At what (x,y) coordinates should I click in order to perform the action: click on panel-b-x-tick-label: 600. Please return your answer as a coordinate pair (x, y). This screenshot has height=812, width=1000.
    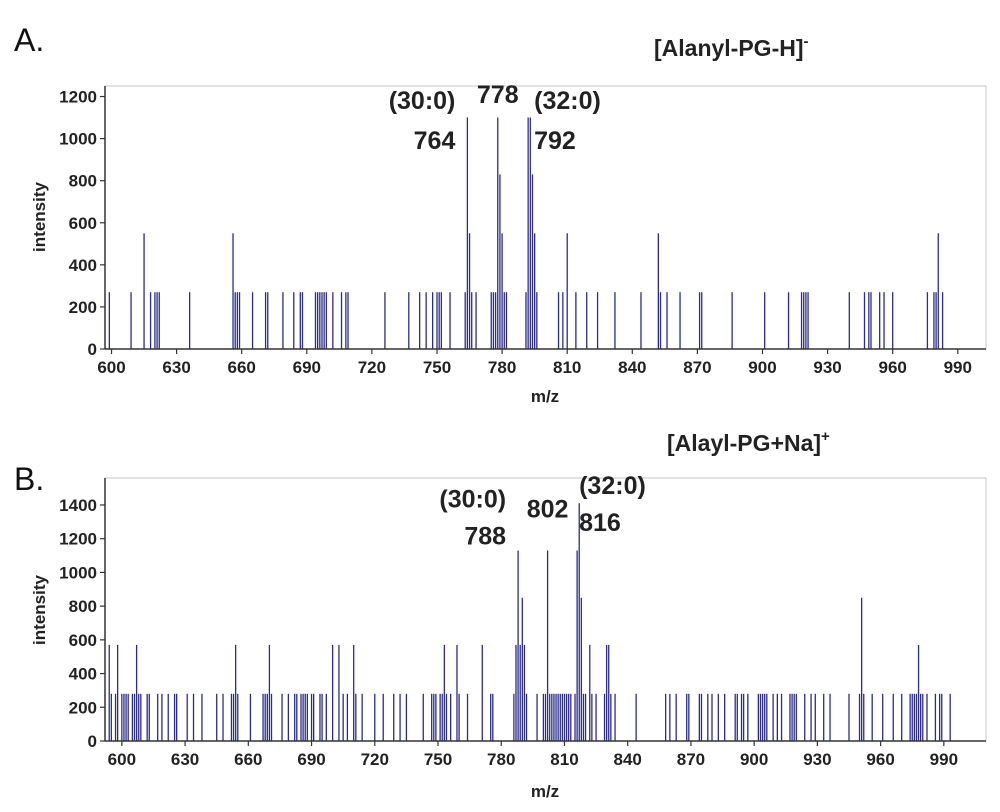
    Looking at the image, I should click on (122, 759).